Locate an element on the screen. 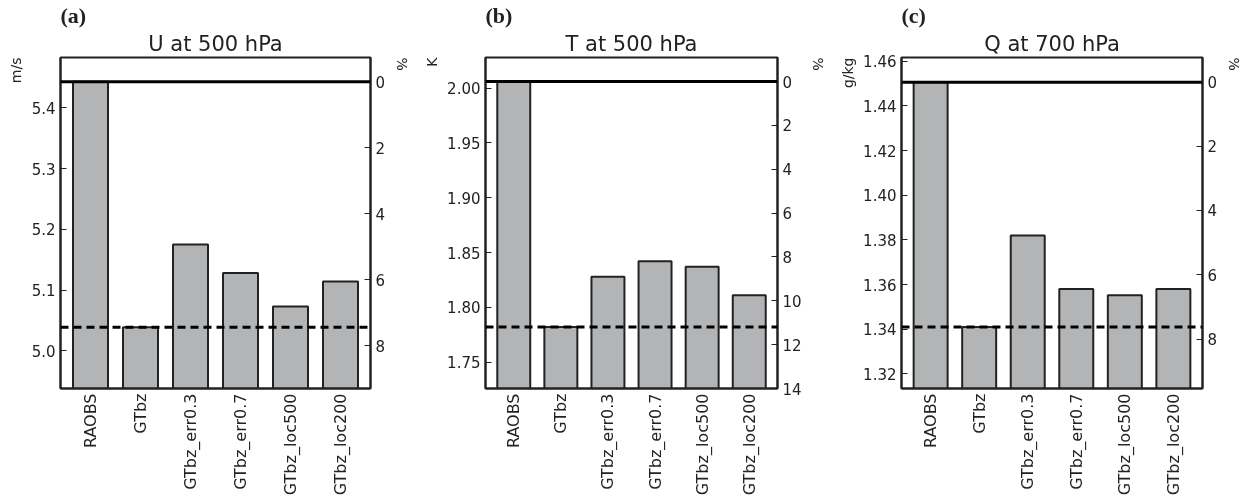 The width and height of the screenshot is (1250, 498). y-tick-label: 1.95 is located at coordinates (464, 143).